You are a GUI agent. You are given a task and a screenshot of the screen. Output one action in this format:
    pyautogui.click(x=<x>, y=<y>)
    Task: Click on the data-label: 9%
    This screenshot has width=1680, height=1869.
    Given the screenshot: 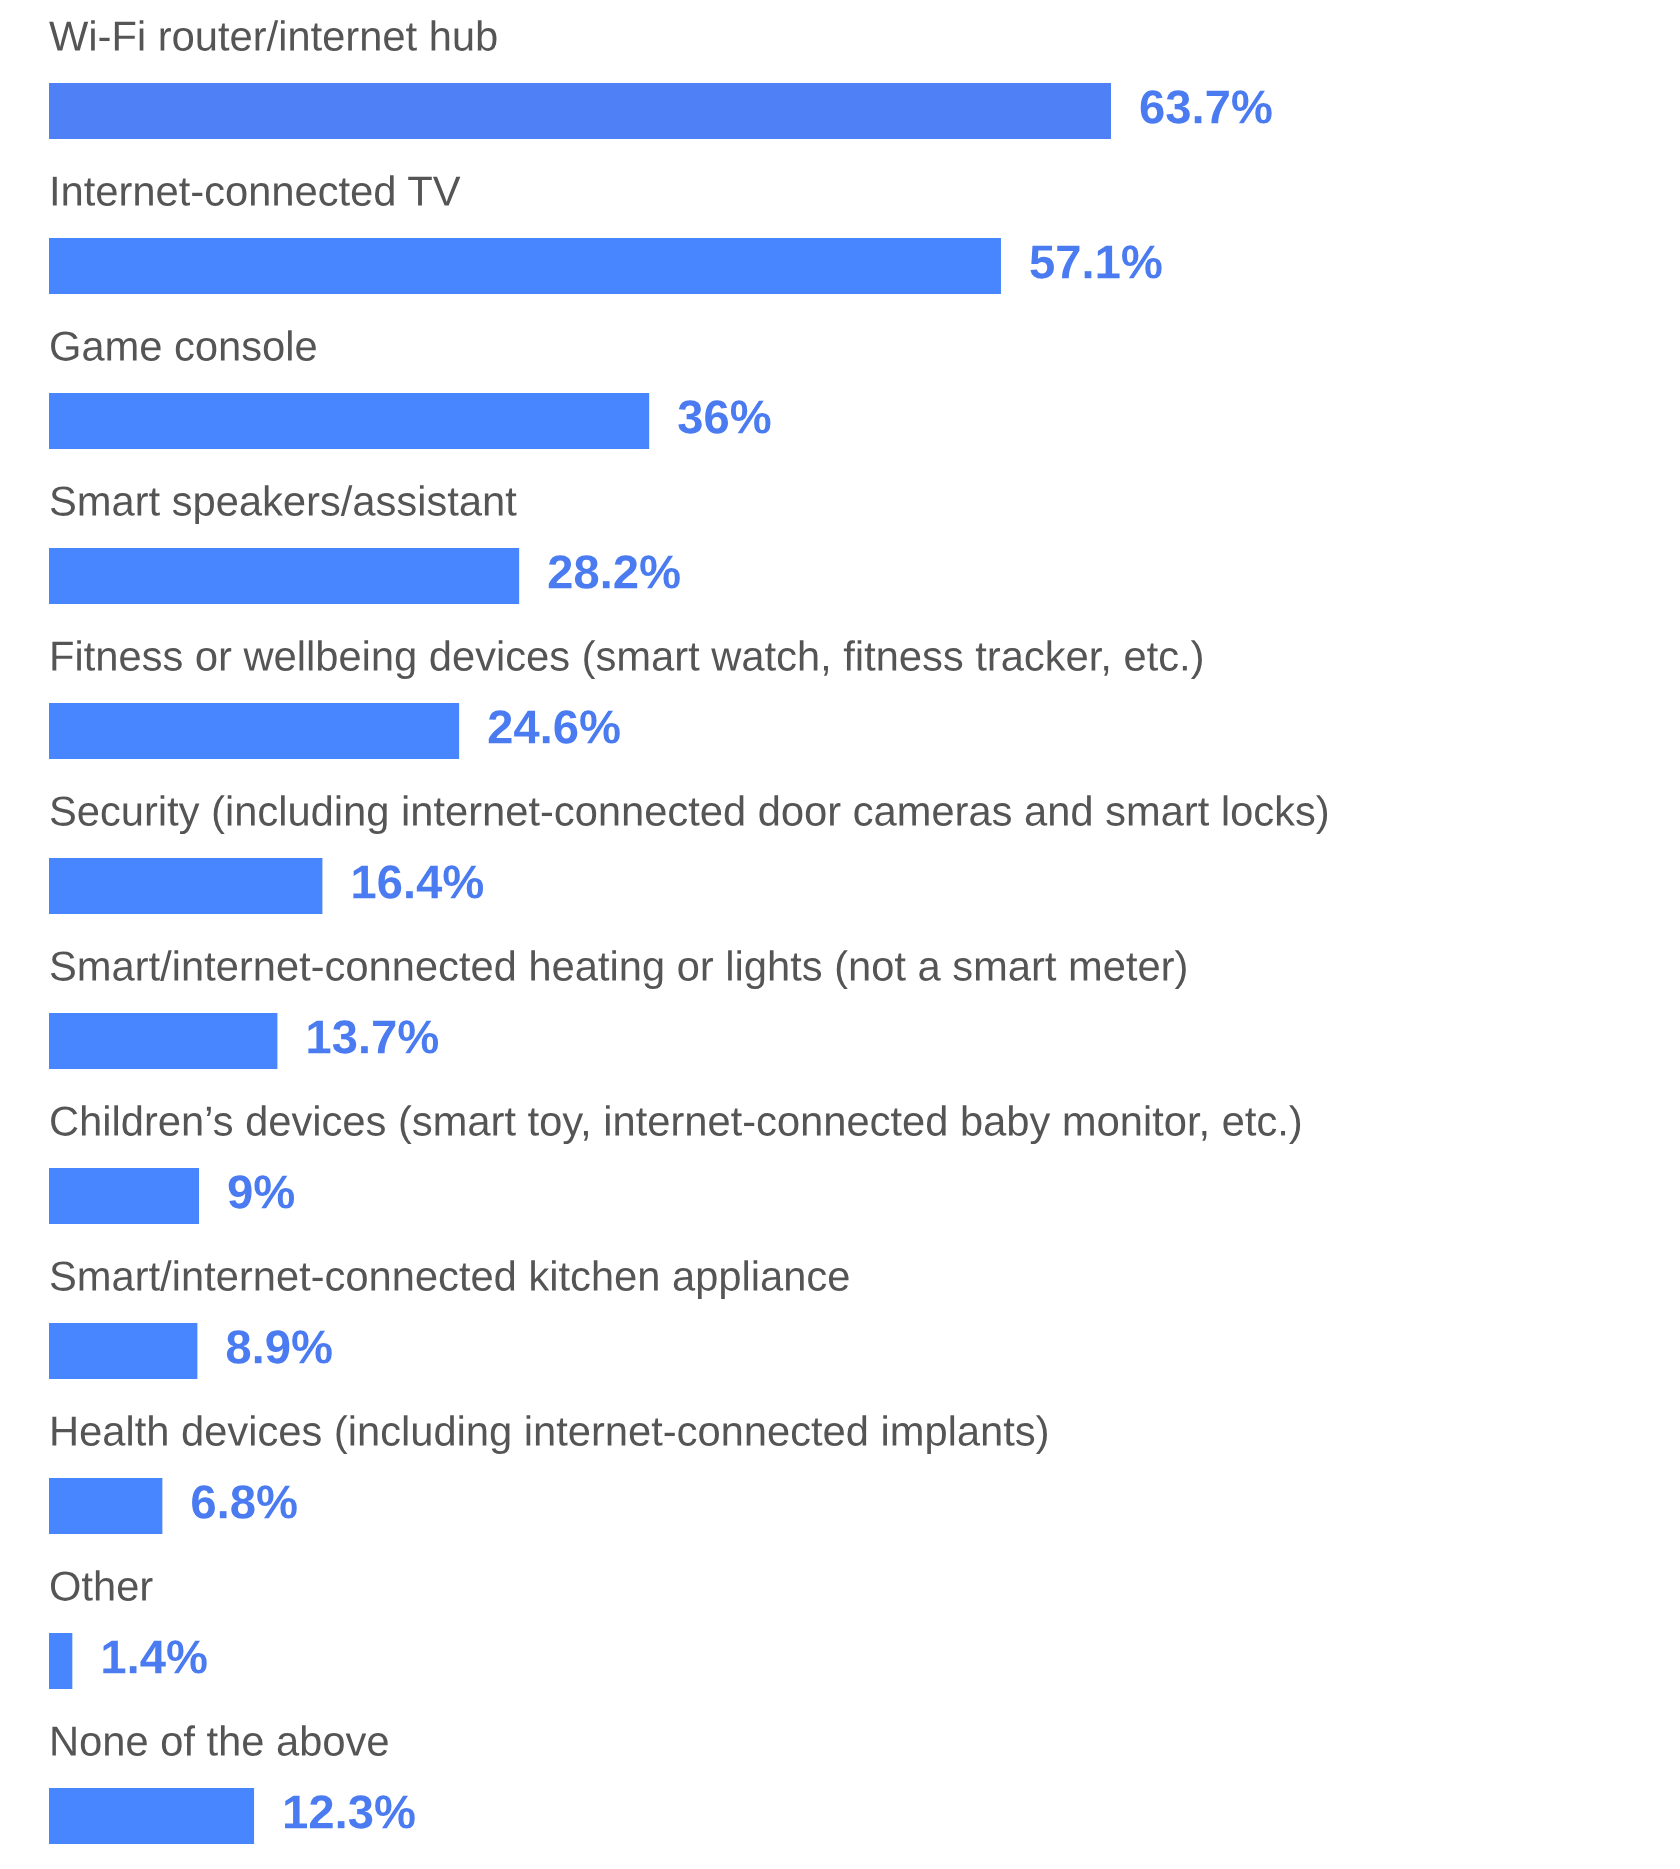 What is the action you would take?
    pyautogui.click(x=261, y=1192)
    